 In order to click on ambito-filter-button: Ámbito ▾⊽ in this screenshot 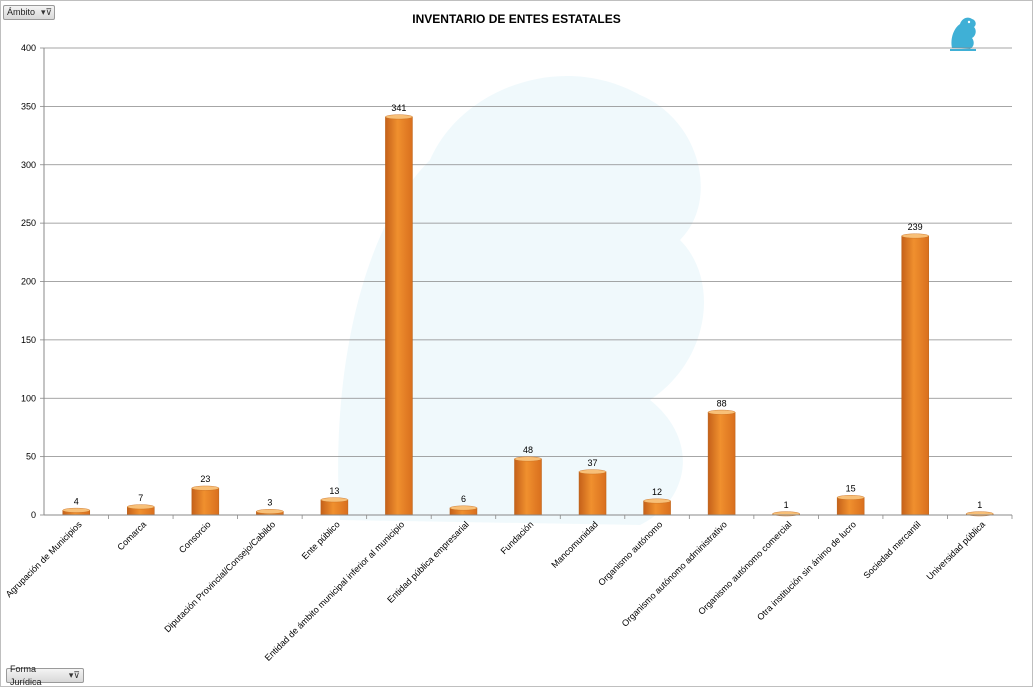, I will do `click(29, 12)`.